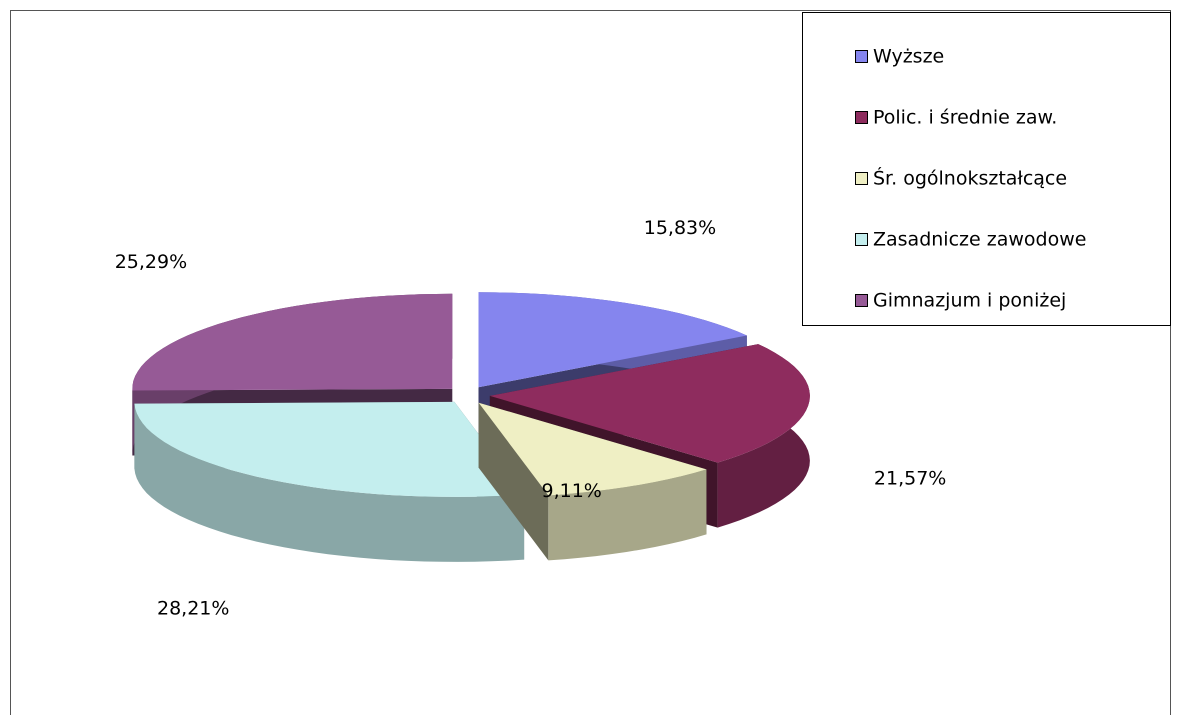 Image resolution: width=1181 pixels, height=719 pixels. What do you see at coordinates (571, 491) in the screenshot?
I see `data-label: 9,11%` at bounding box center [571, 491].